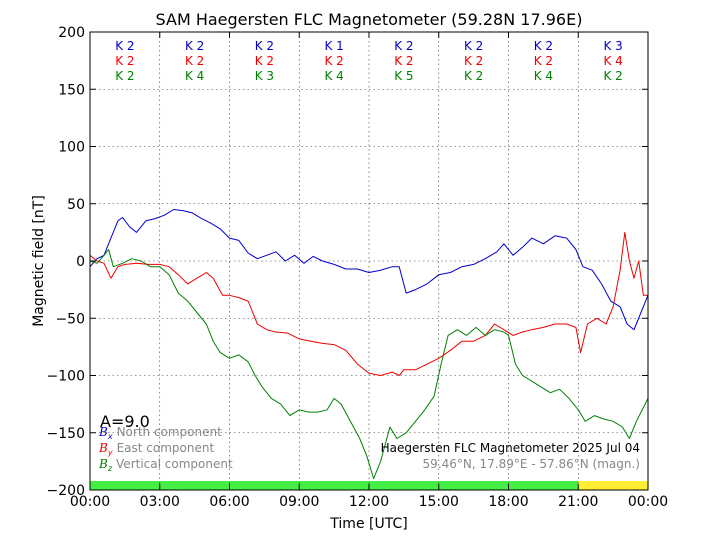 The height and width of the screenshot is (540, 720). What do you see at coordinates (76, 205) in the screenshot?
I see `y-tick-label-5: 50` at bounding box center [76, 205].